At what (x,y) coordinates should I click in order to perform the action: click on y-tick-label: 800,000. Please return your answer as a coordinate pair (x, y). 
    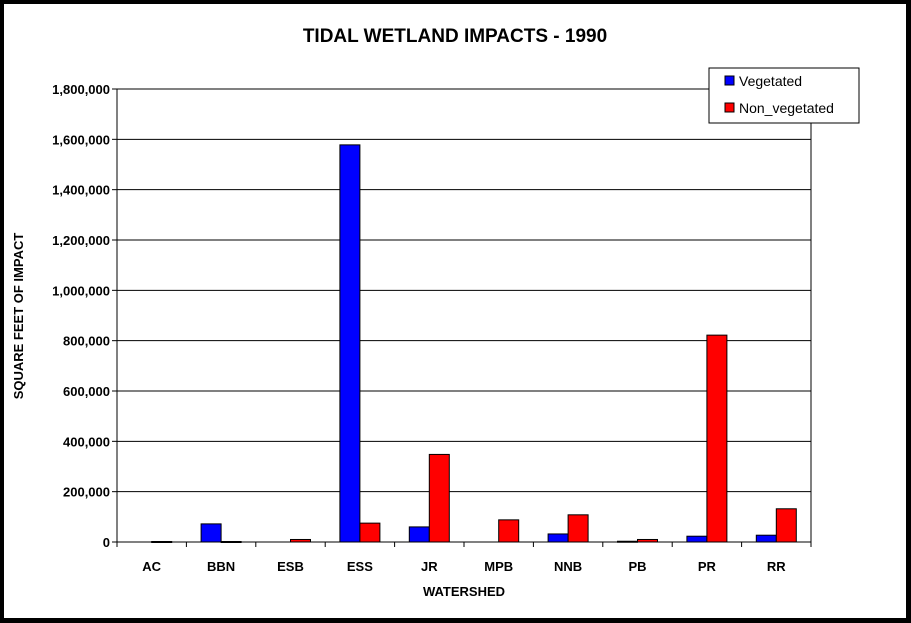
    Looking at the image, I should click on (86, 341).